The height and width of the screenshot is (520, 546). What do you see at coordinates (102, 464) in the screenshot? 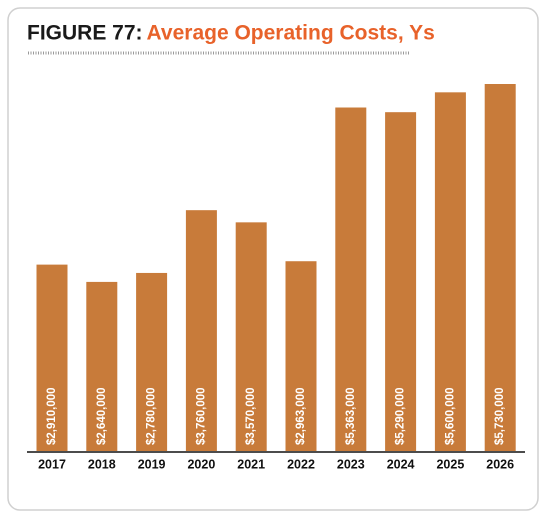
I see `x-tick-label: 2018` at bounding box center [102, 464].